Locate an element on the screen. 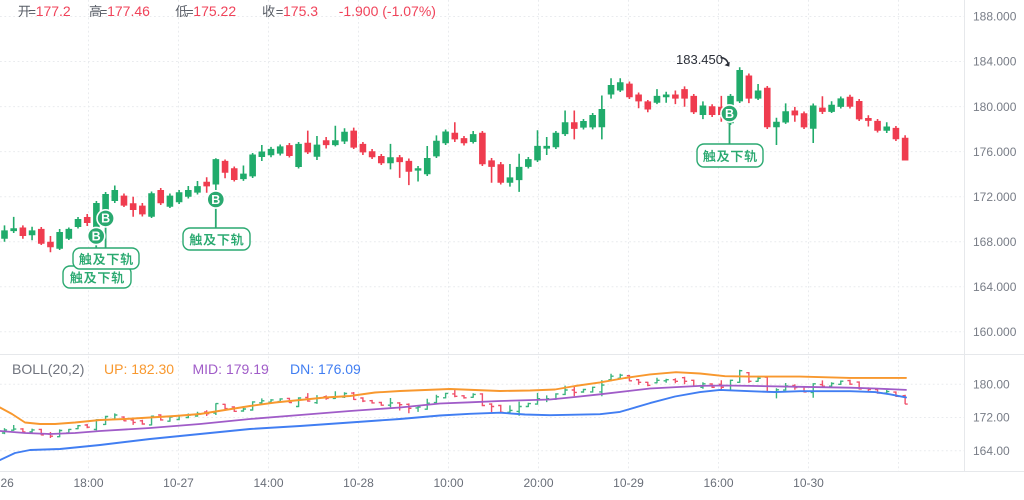 The width and height of the screenshot is (1024, 500). svg-text: 177.46 is located at coordinates (128, 11).